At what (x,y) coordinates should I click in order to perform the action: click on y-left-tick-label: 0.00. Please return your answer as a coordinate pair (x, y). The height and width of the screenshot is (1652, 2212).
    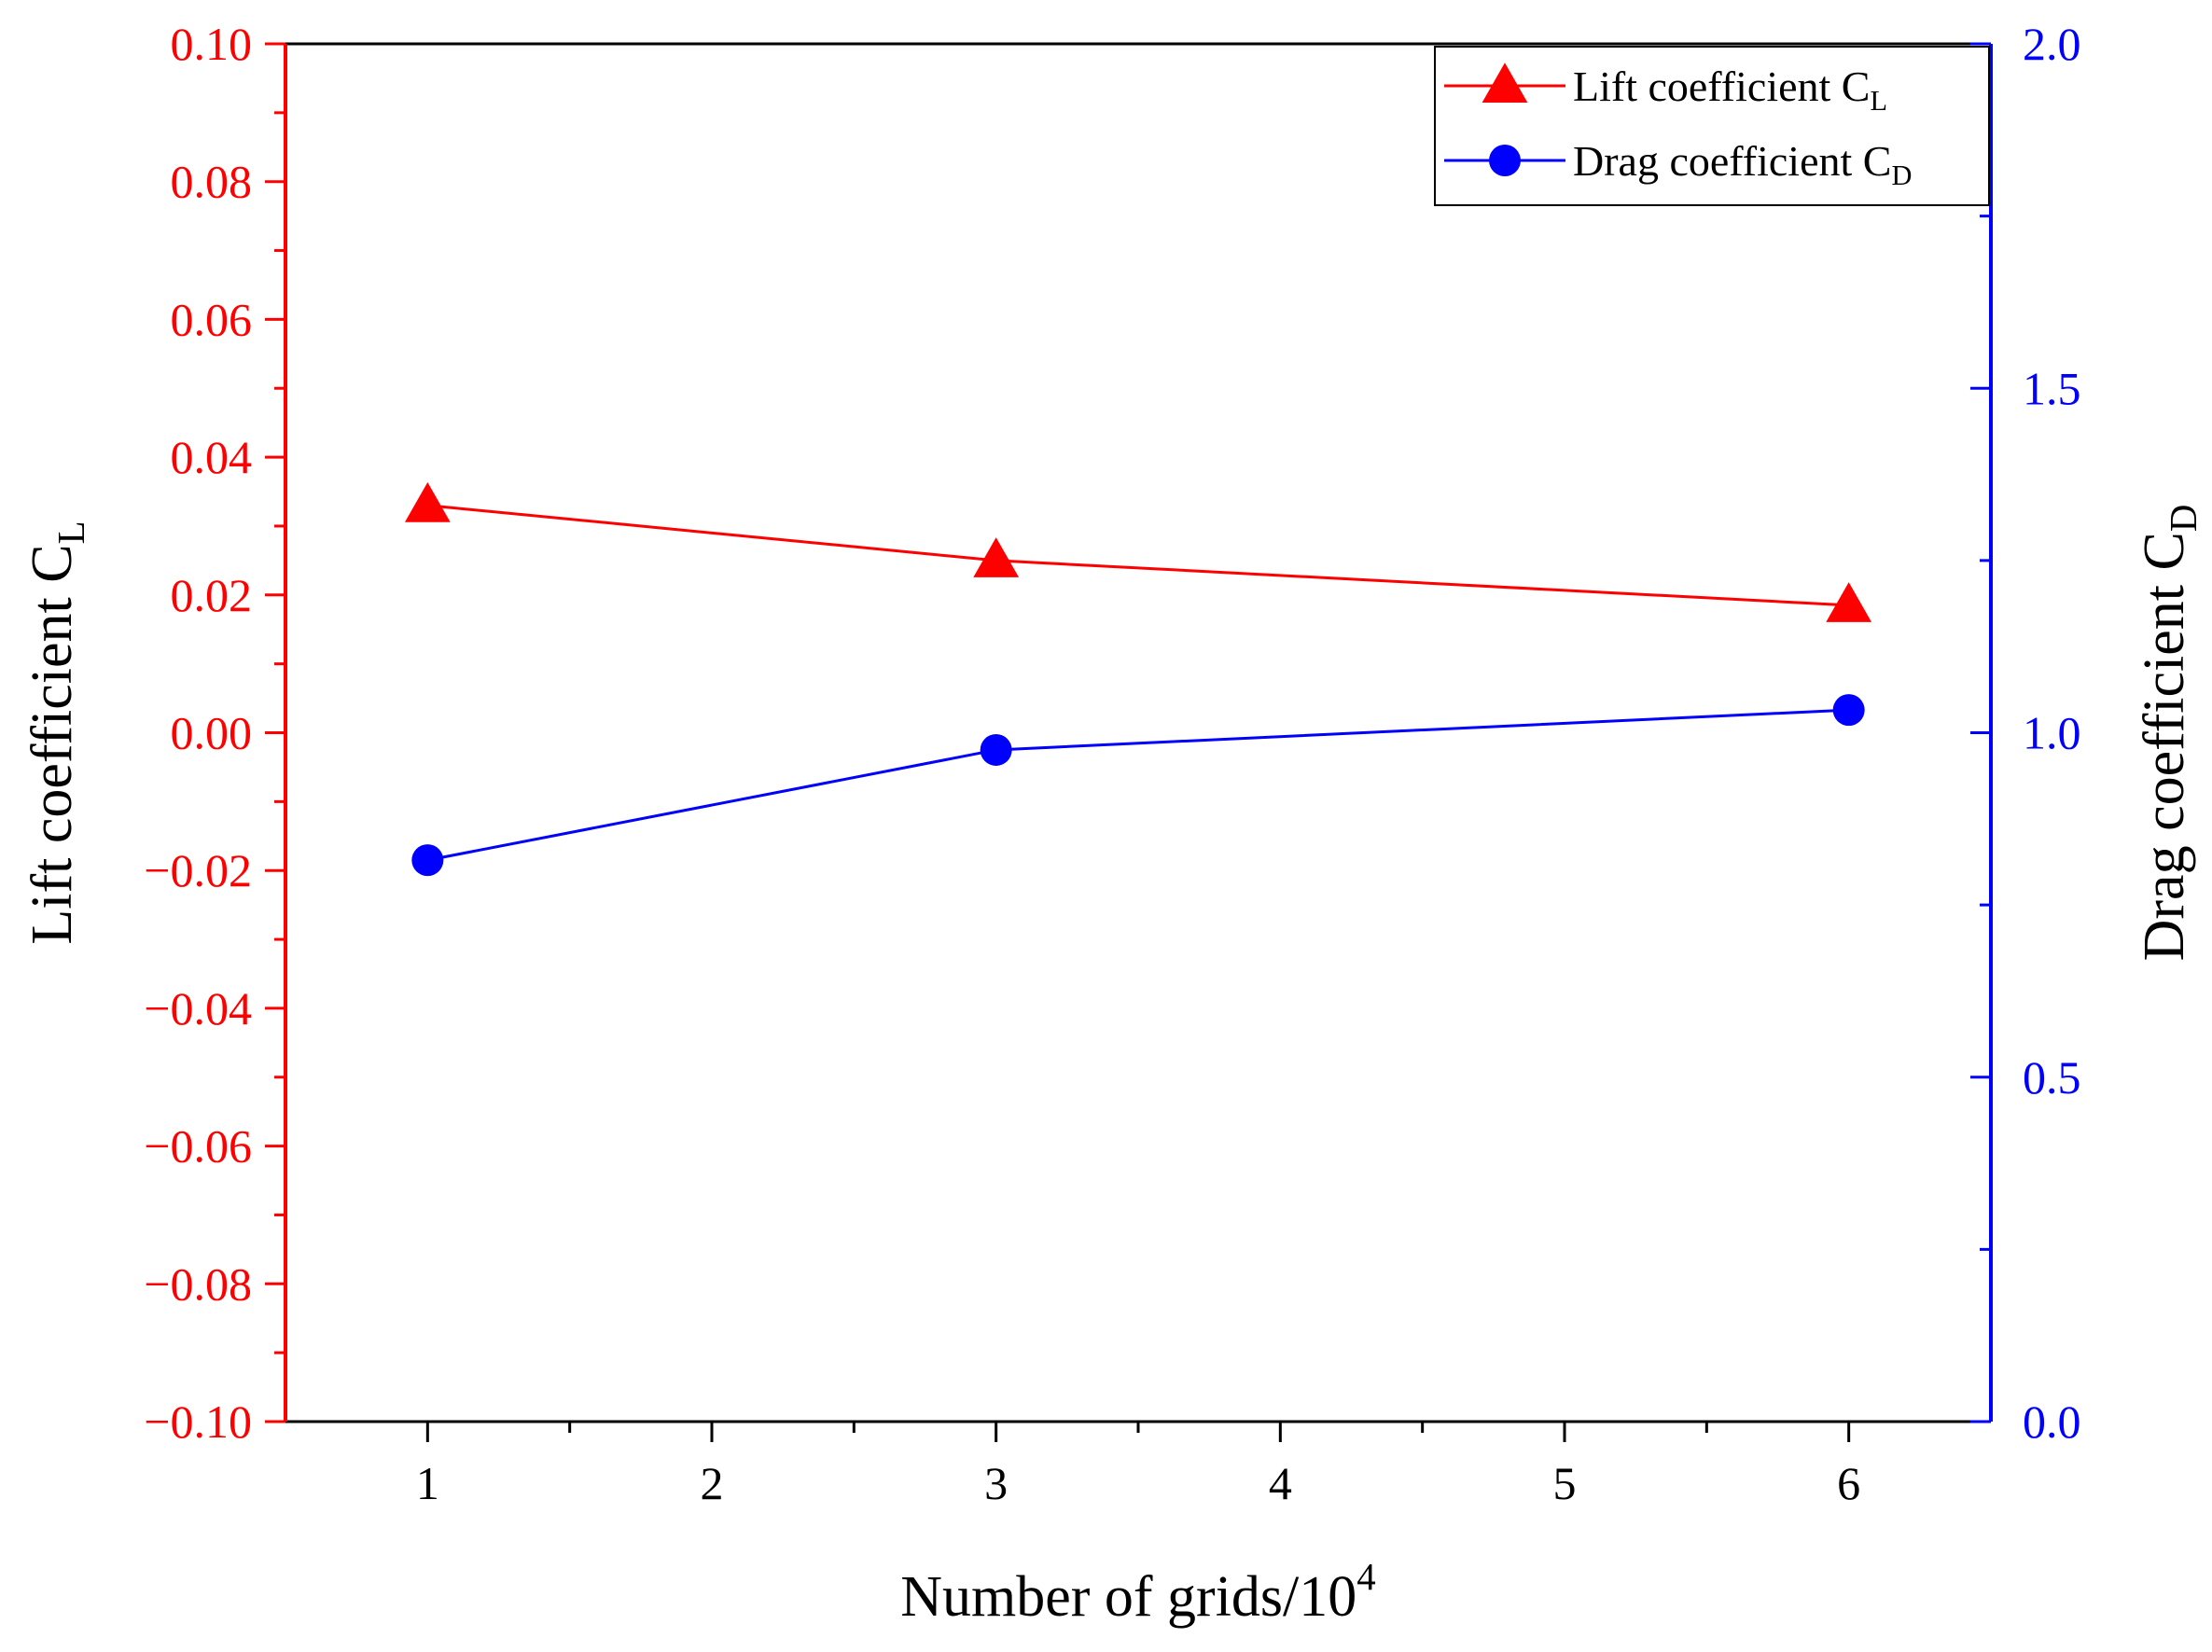
    Looking at the image, I should click on (212, 733).